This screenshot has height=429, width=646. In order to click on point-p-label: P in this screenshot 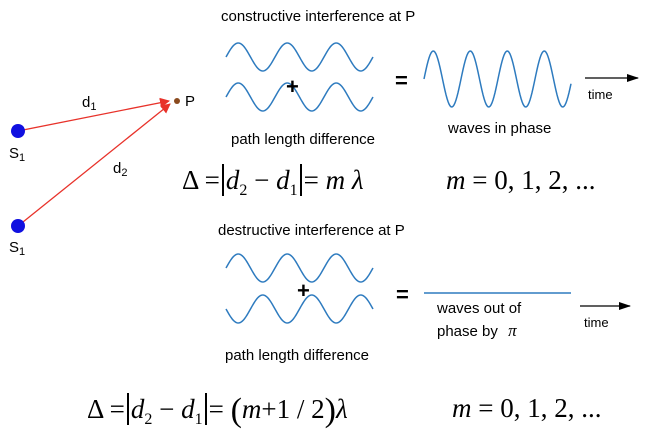, I will do `click(190, 101)`.